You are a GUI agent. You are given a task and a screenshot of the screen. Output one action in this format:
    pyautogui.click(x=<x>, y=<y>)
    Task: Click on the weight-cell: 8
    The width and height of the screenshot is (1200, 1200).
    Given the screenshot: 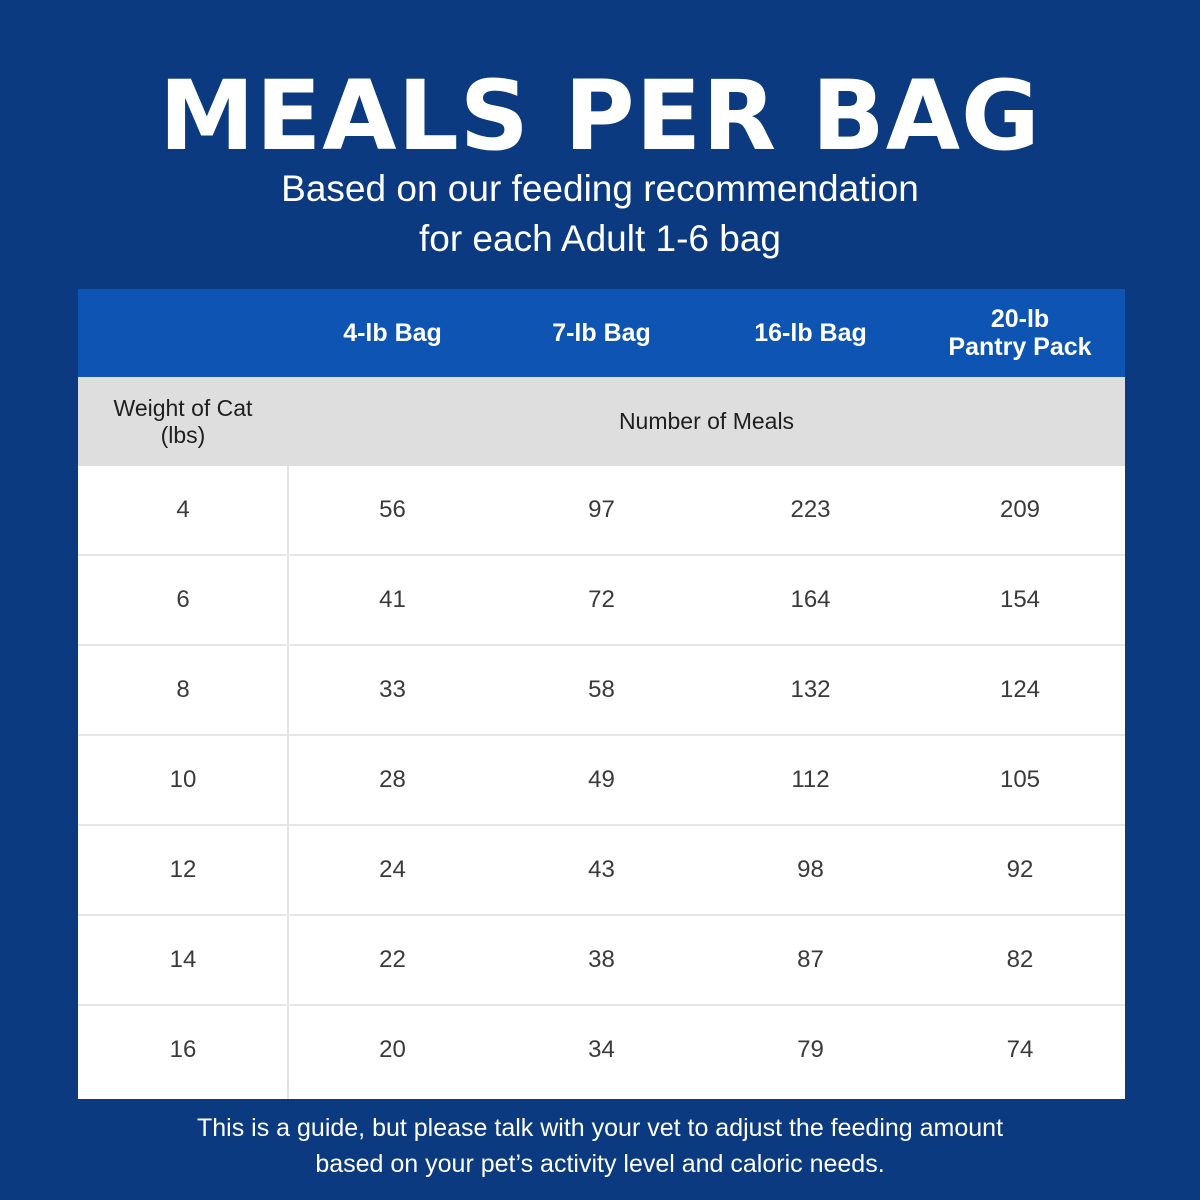 What is the action you would take?
    pyautogui.click(x=183, y=689)
    